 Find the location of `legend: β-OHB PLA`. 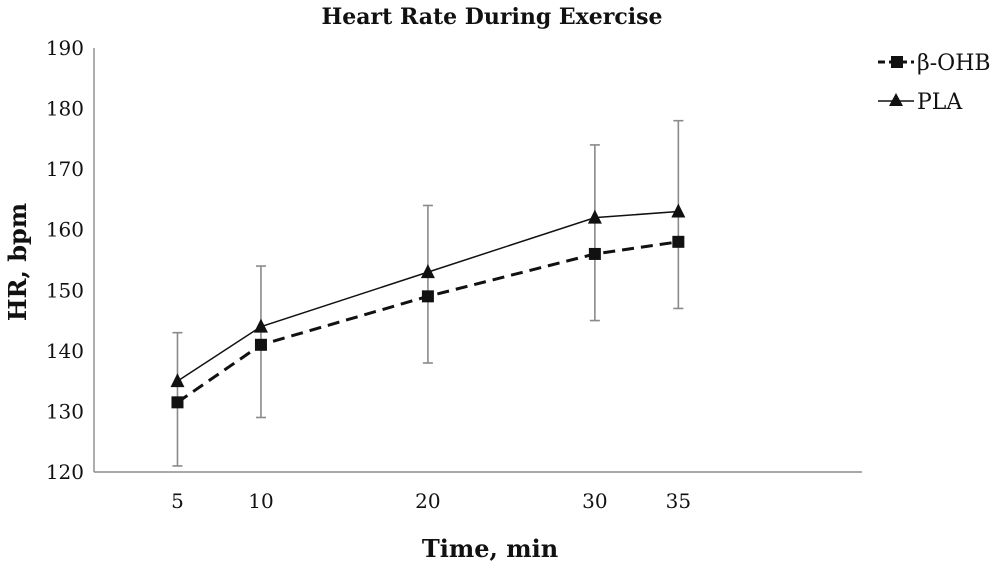

legend: β-OHB PLA is located at coordinates (934, 83).